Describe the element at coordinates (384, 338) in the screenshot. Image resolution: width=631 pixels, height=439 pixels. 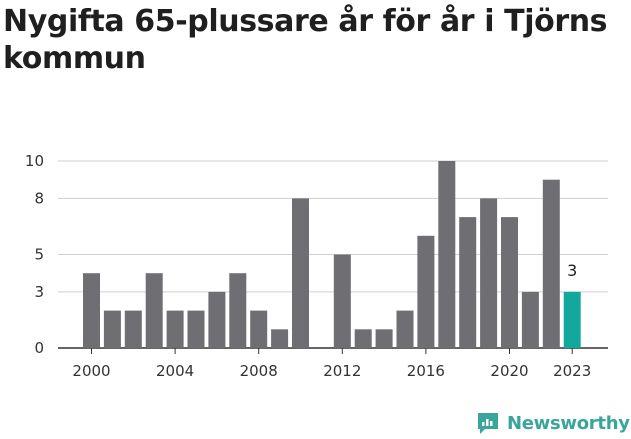
I see `bar-2014` at that location.